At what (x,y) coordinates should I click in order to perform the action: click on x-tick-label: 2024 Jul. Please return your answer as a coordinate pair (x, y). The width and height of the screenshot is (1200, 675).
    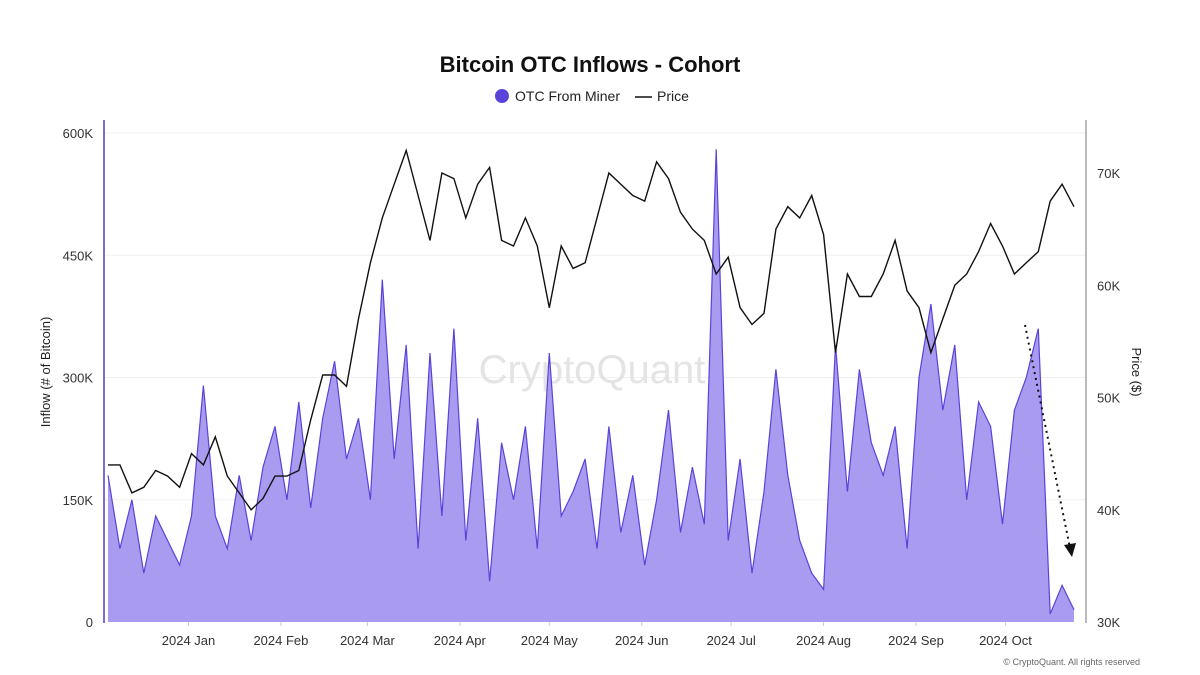
    Looking at the image, I should click on (731, 640).